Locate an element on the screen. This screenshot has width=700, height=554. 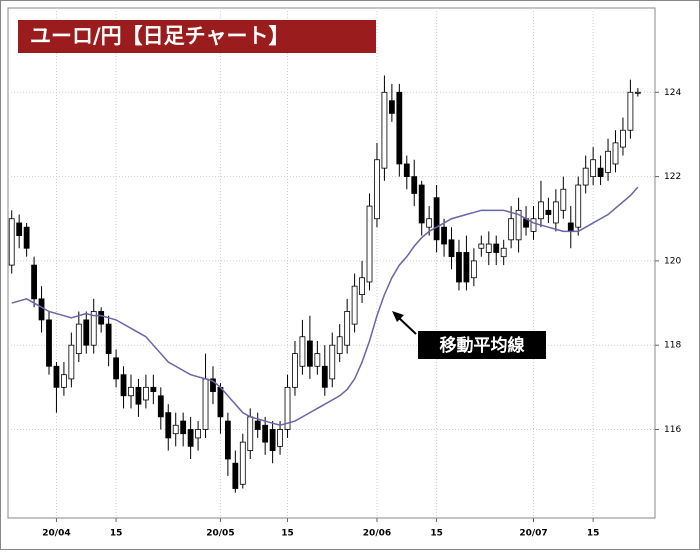
y-tick-label: 120 is located at coordinates (672, 261).